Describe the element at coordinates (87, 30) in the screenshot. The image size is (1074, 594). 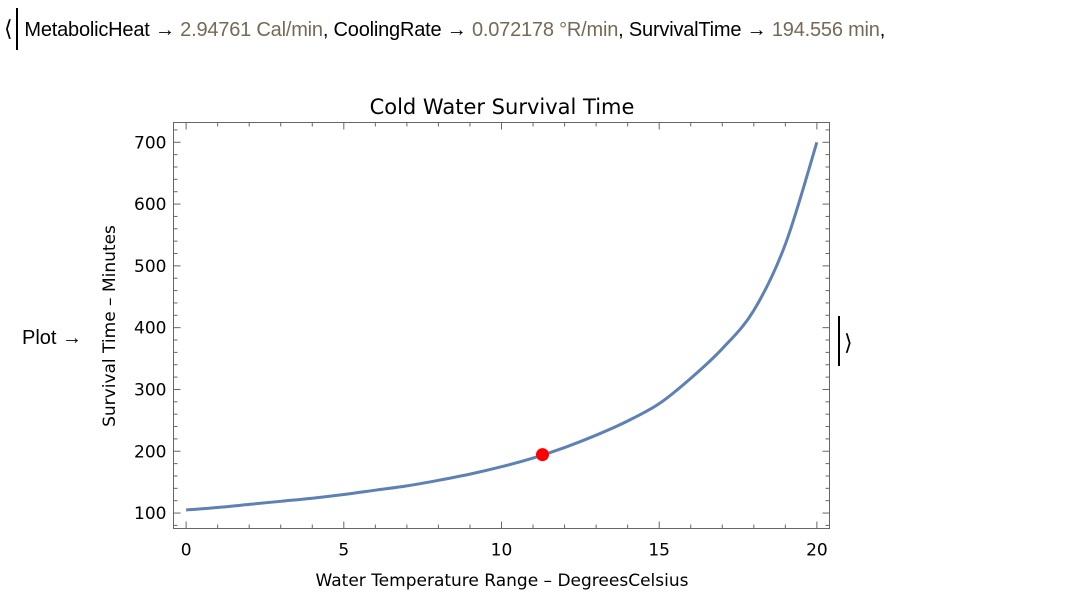
I see `key-metabolic-heat: MetabolicHeat` at that location.